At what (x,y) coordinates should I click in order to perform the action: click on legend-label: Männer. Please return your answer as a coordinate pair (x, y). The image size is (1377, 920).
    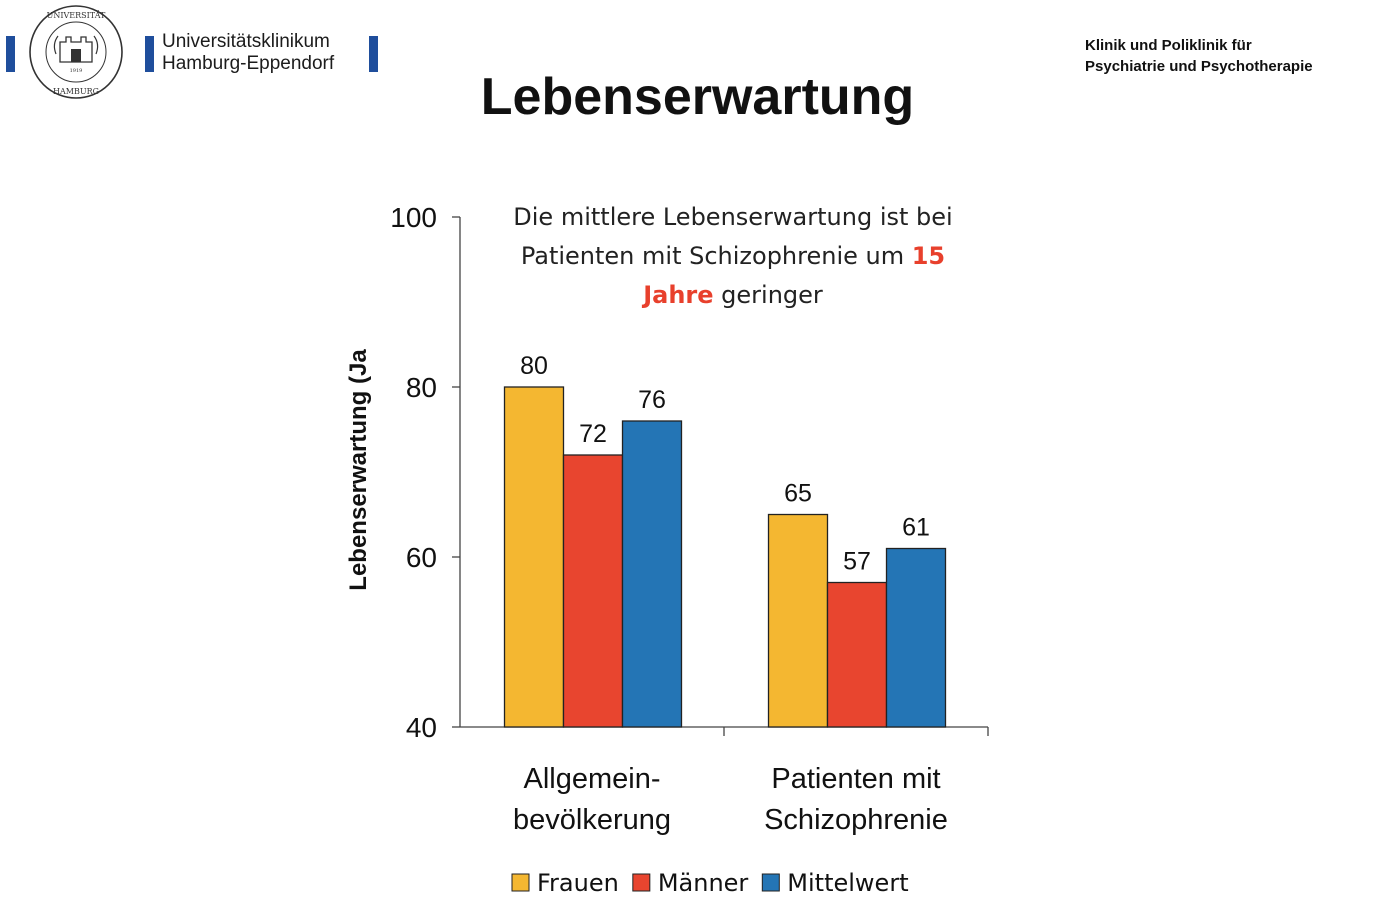
    Looking at the image, I should click on (703, 883).